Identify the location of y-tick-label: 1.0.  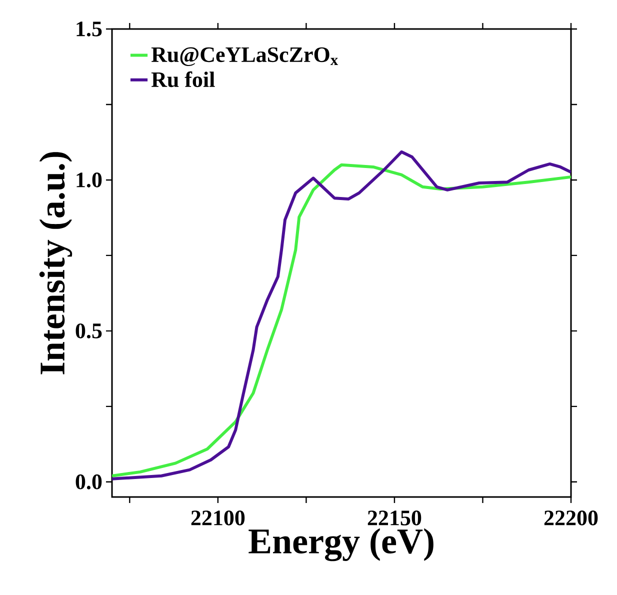
(89, 180).